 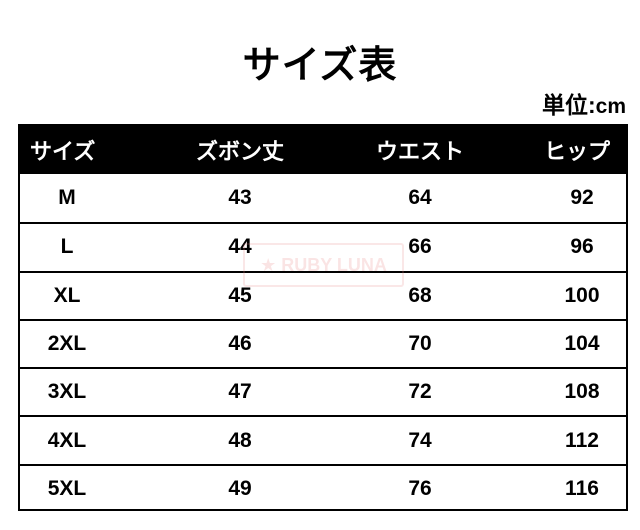 What do you see at coordinates (582, 344) in the screenshot?
I see `cell-hip: 104` at bounding box center [582, 344].